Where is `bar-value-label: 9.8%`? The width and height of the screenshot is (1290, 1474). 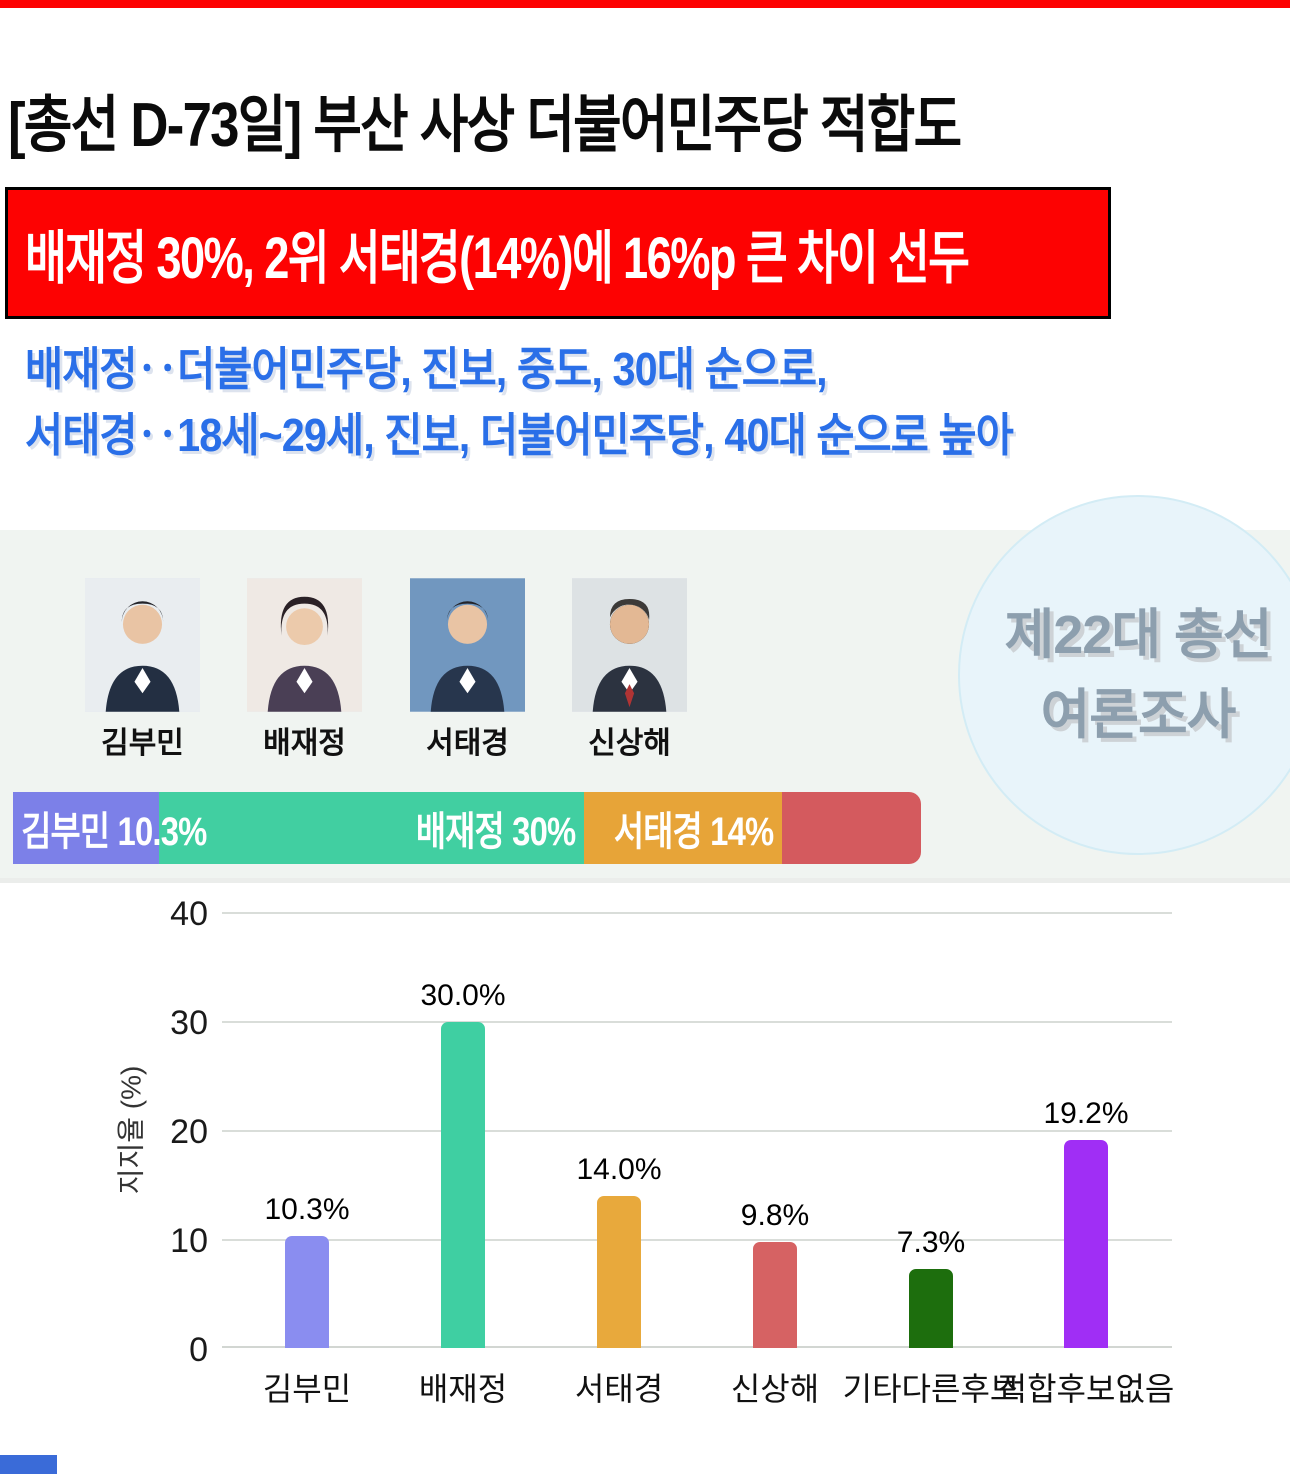 bar-value-label: 9.8% is located at coordinates (775, 1215).